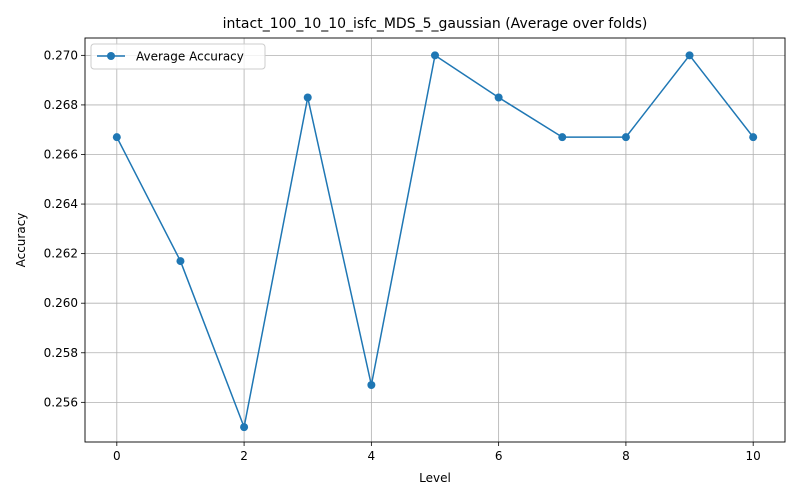  What do you see at coordinates (61, 353) in the screenshot?
I see `y-tick-label: 0.258` at bounding box center [61, 353].